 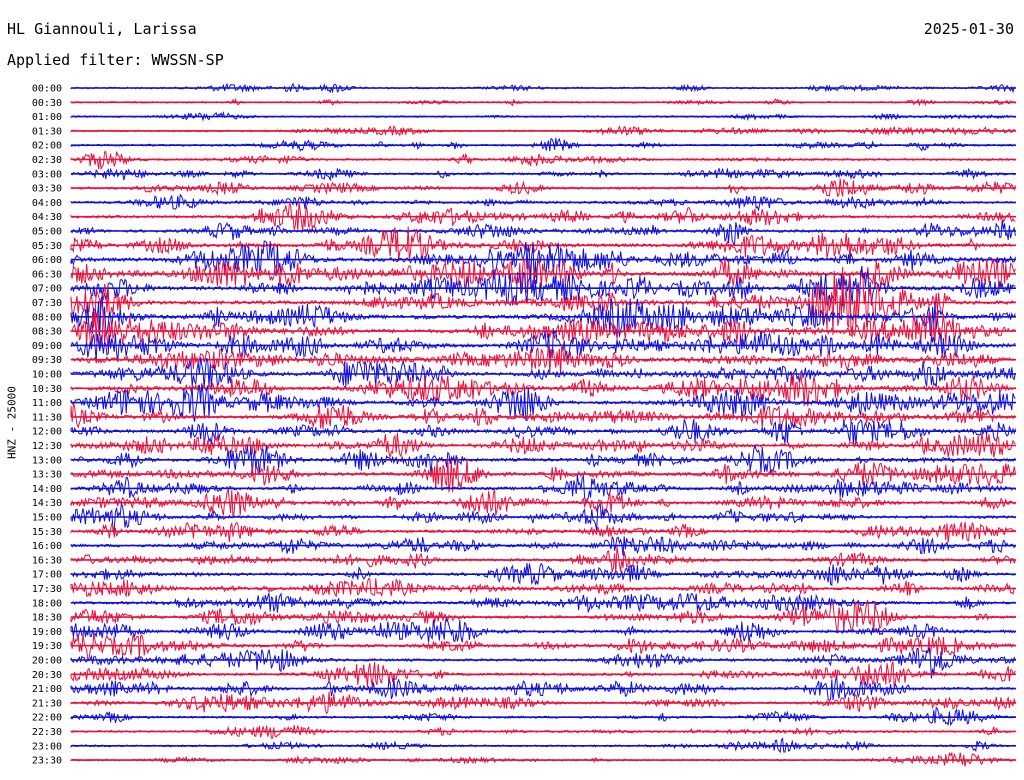 What do you see at coordinates (47, 217) in the screenshot?
I see `row-label: 04:30` at bounding box center [47, 217].